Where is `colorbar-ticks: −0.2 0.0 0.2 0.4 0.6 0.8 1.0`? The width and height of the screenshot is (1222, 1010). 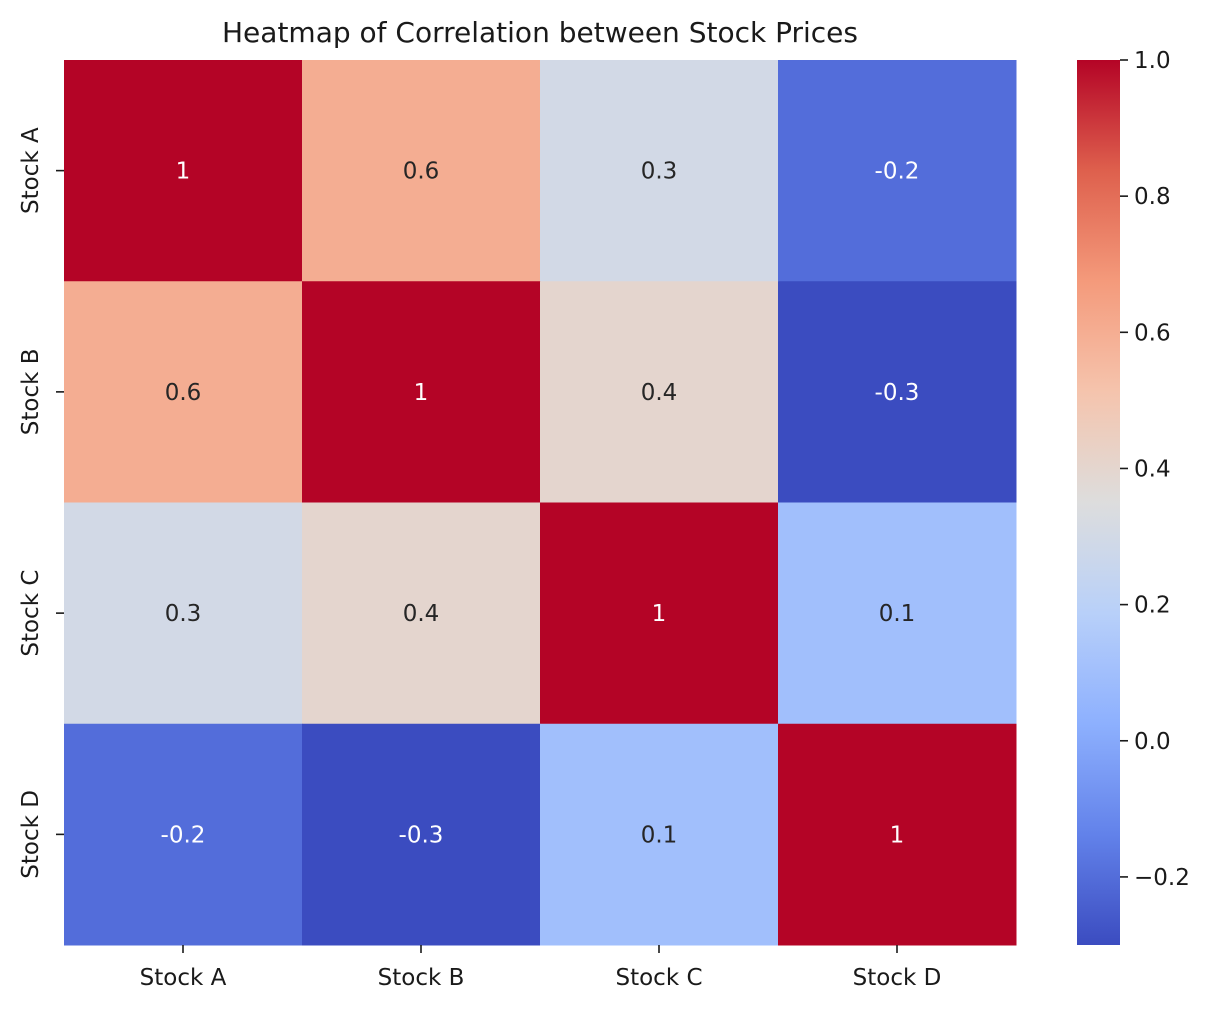 colorbar-ticks: −0.2 0.0 0.2 0.4 0.6 0.8 1.0 is located at coordinates (1155, 469).